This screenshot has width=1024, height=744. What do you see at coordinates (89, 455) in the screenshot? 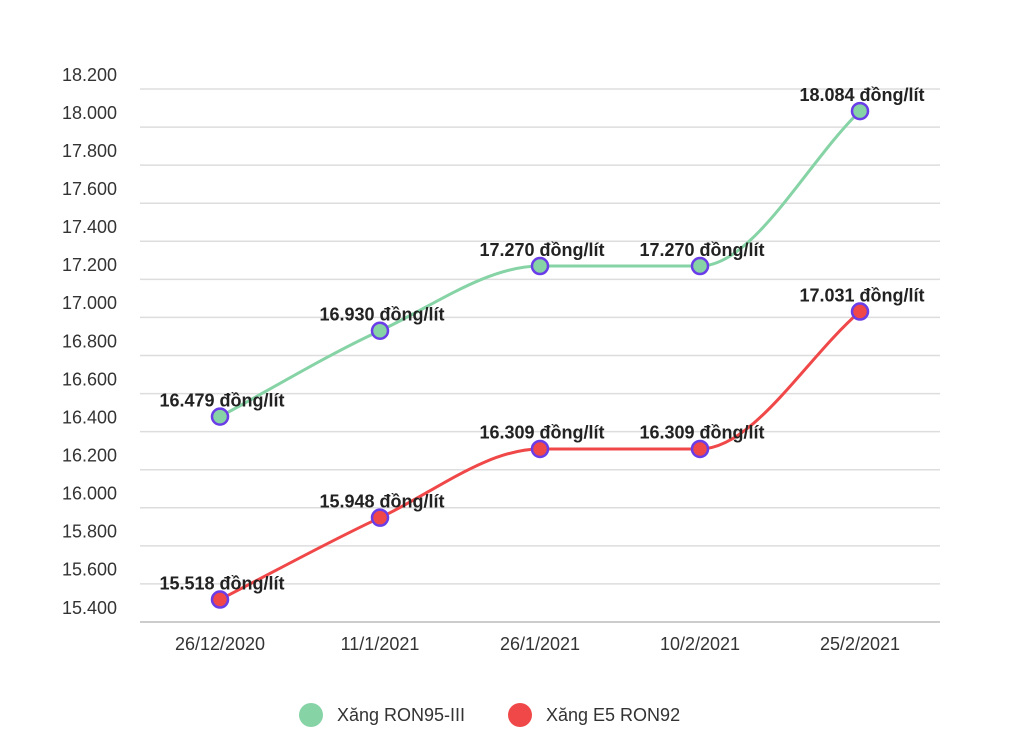
I see `y-tick-label: 16.200` at bounding box center [89, 455].